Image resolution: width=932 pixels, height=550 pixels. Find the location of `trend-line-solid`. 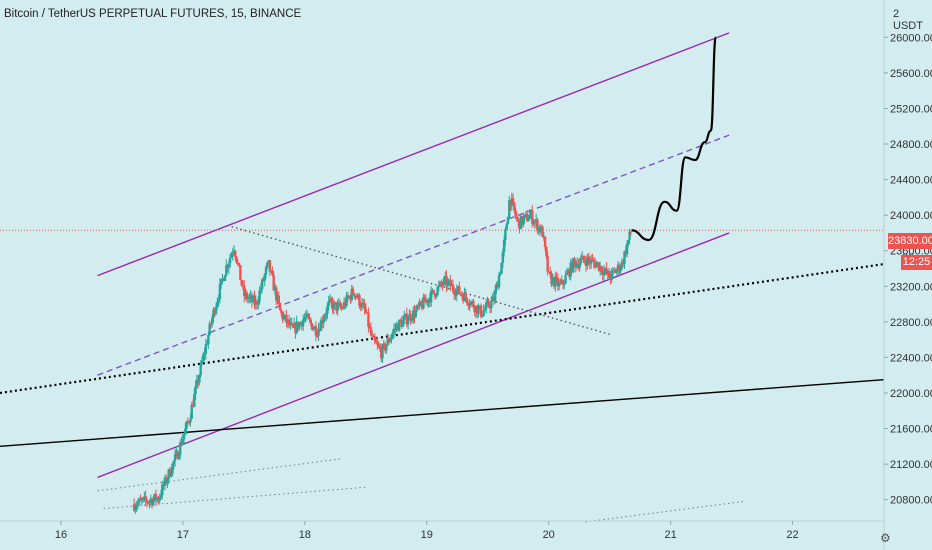

trend-line-solid is located at coordinates (442, 413).